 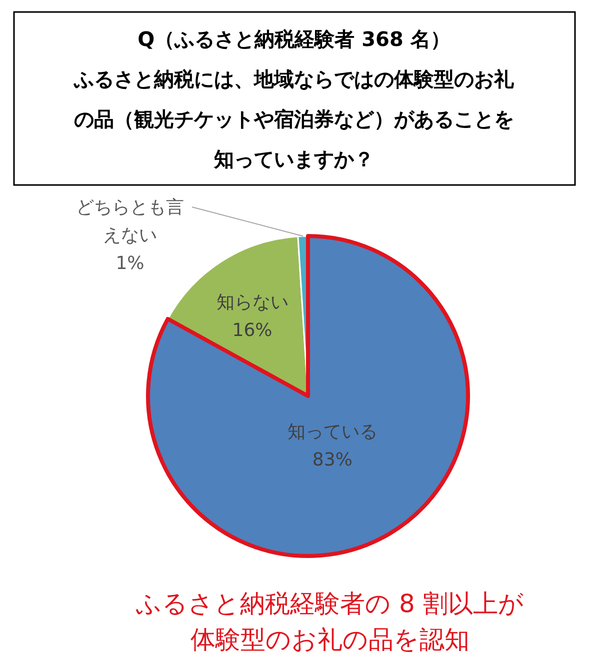 I want to click on slice-label: どちらとも言えない, so click(x=130, y=221).